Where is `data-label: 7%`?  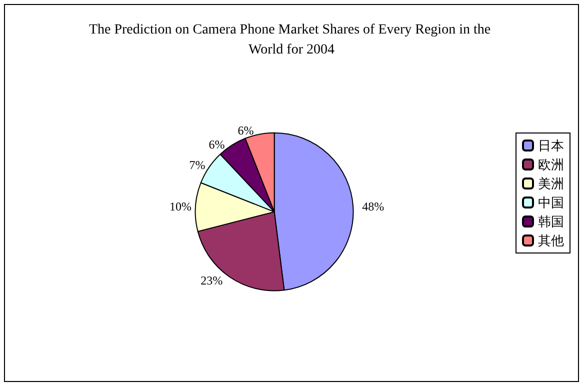
data-label: 7% is located at coordinates (197, 165).